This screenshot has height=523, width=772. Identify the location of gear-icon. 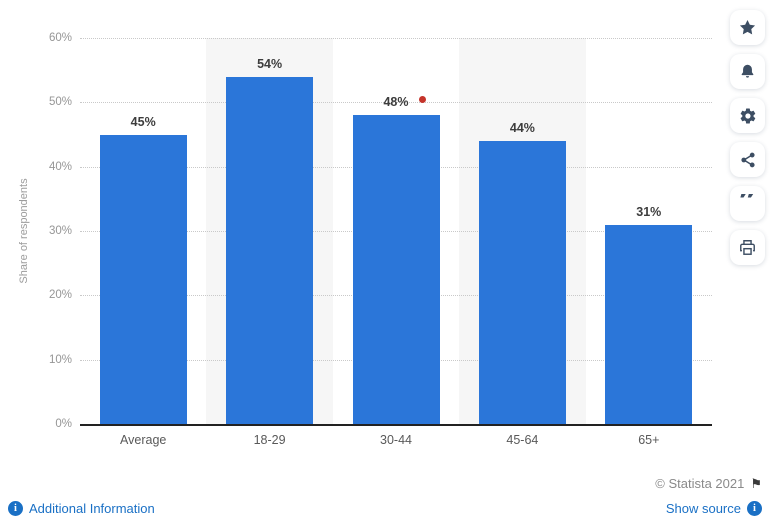
(747, 115).